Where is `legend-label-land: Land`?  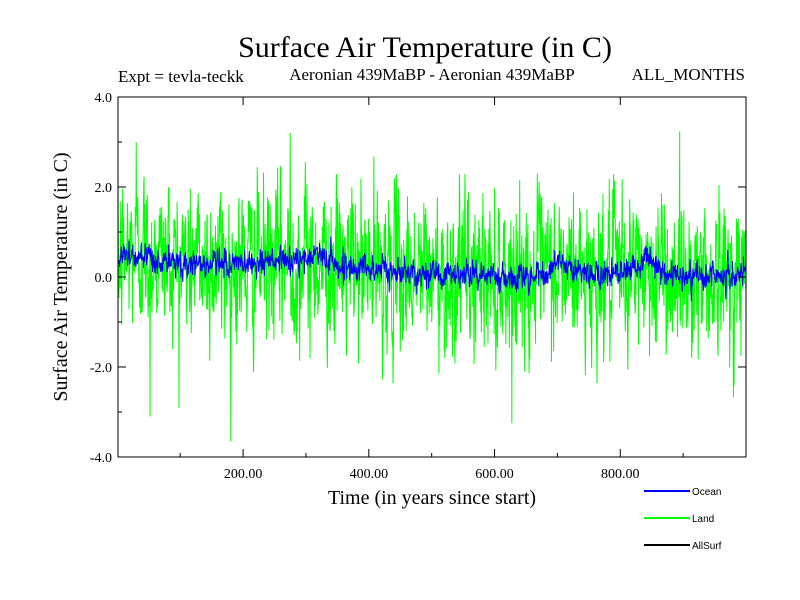
legend-label-land: Land is located at coordinates (703, 519).